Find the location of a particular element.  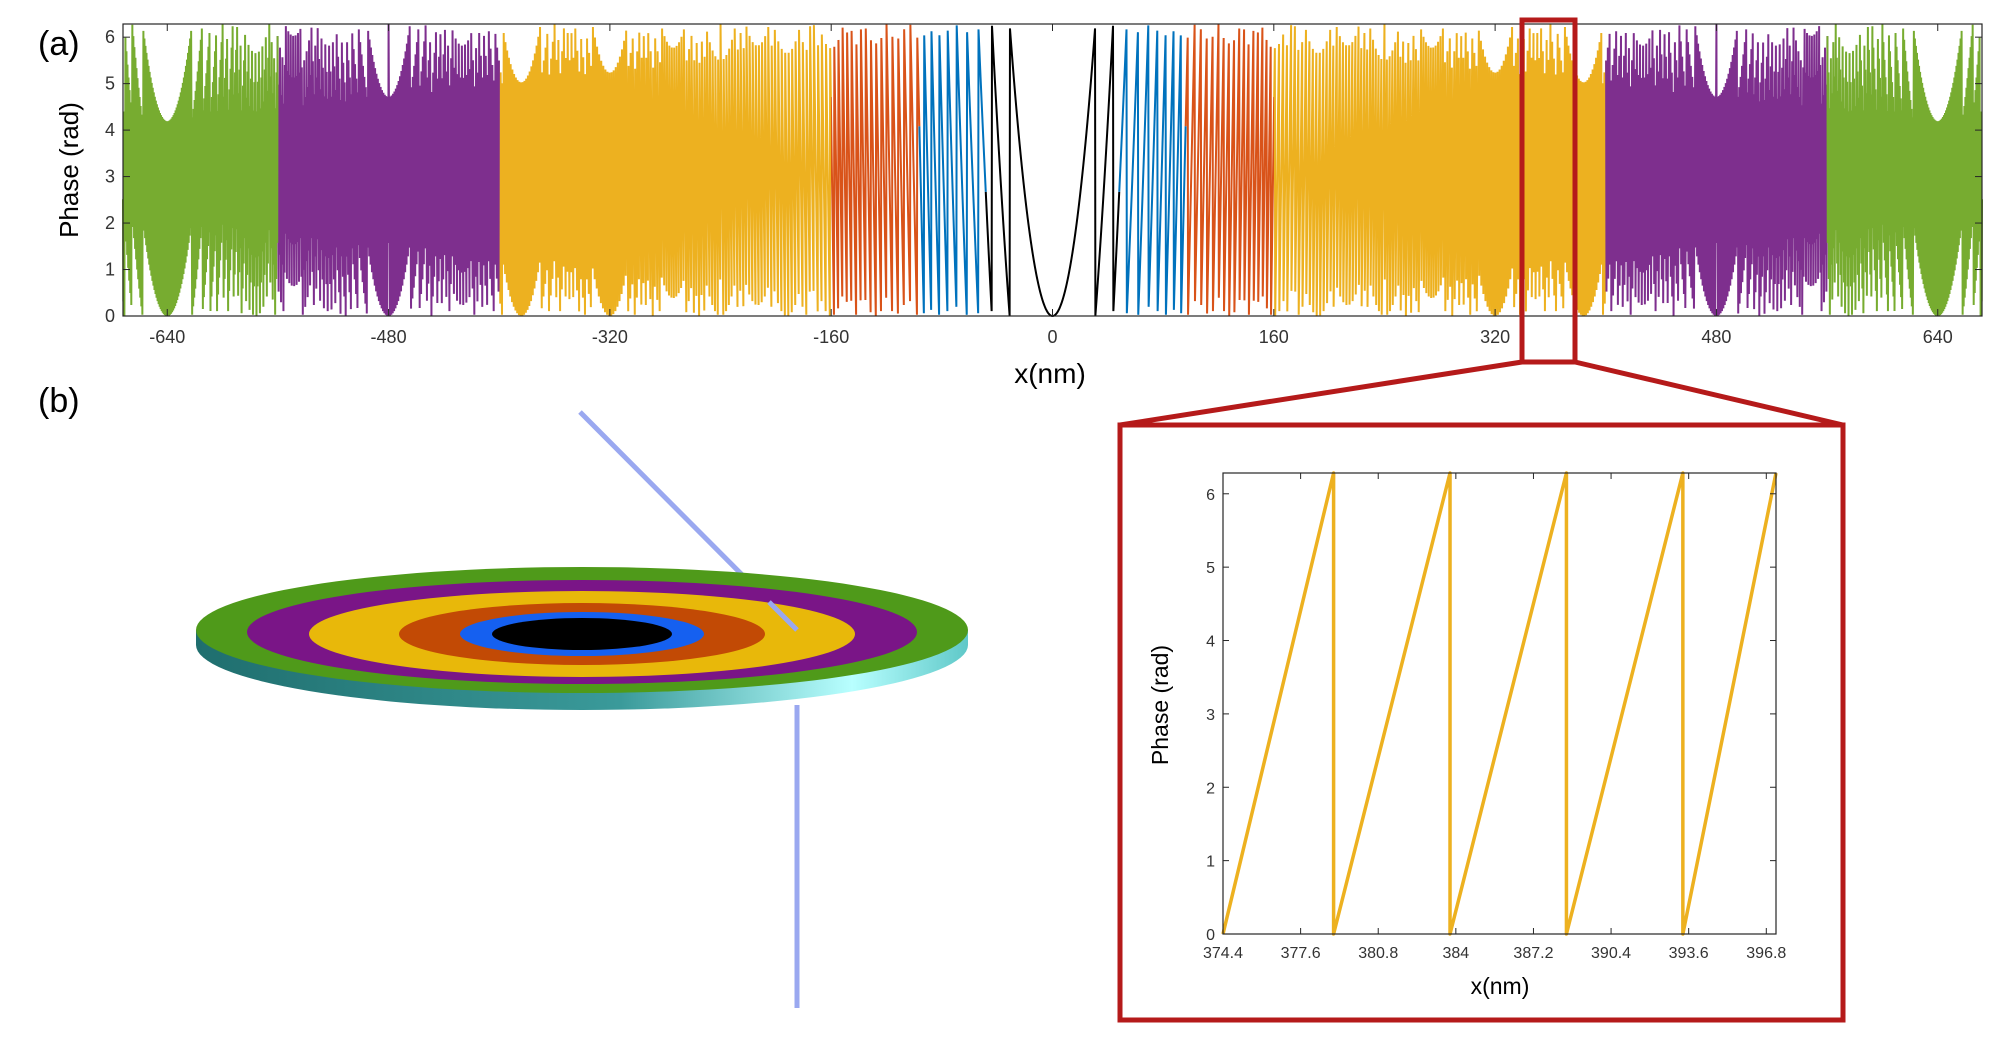

y-tick-label: 0 is located at coordinates (110, 316).